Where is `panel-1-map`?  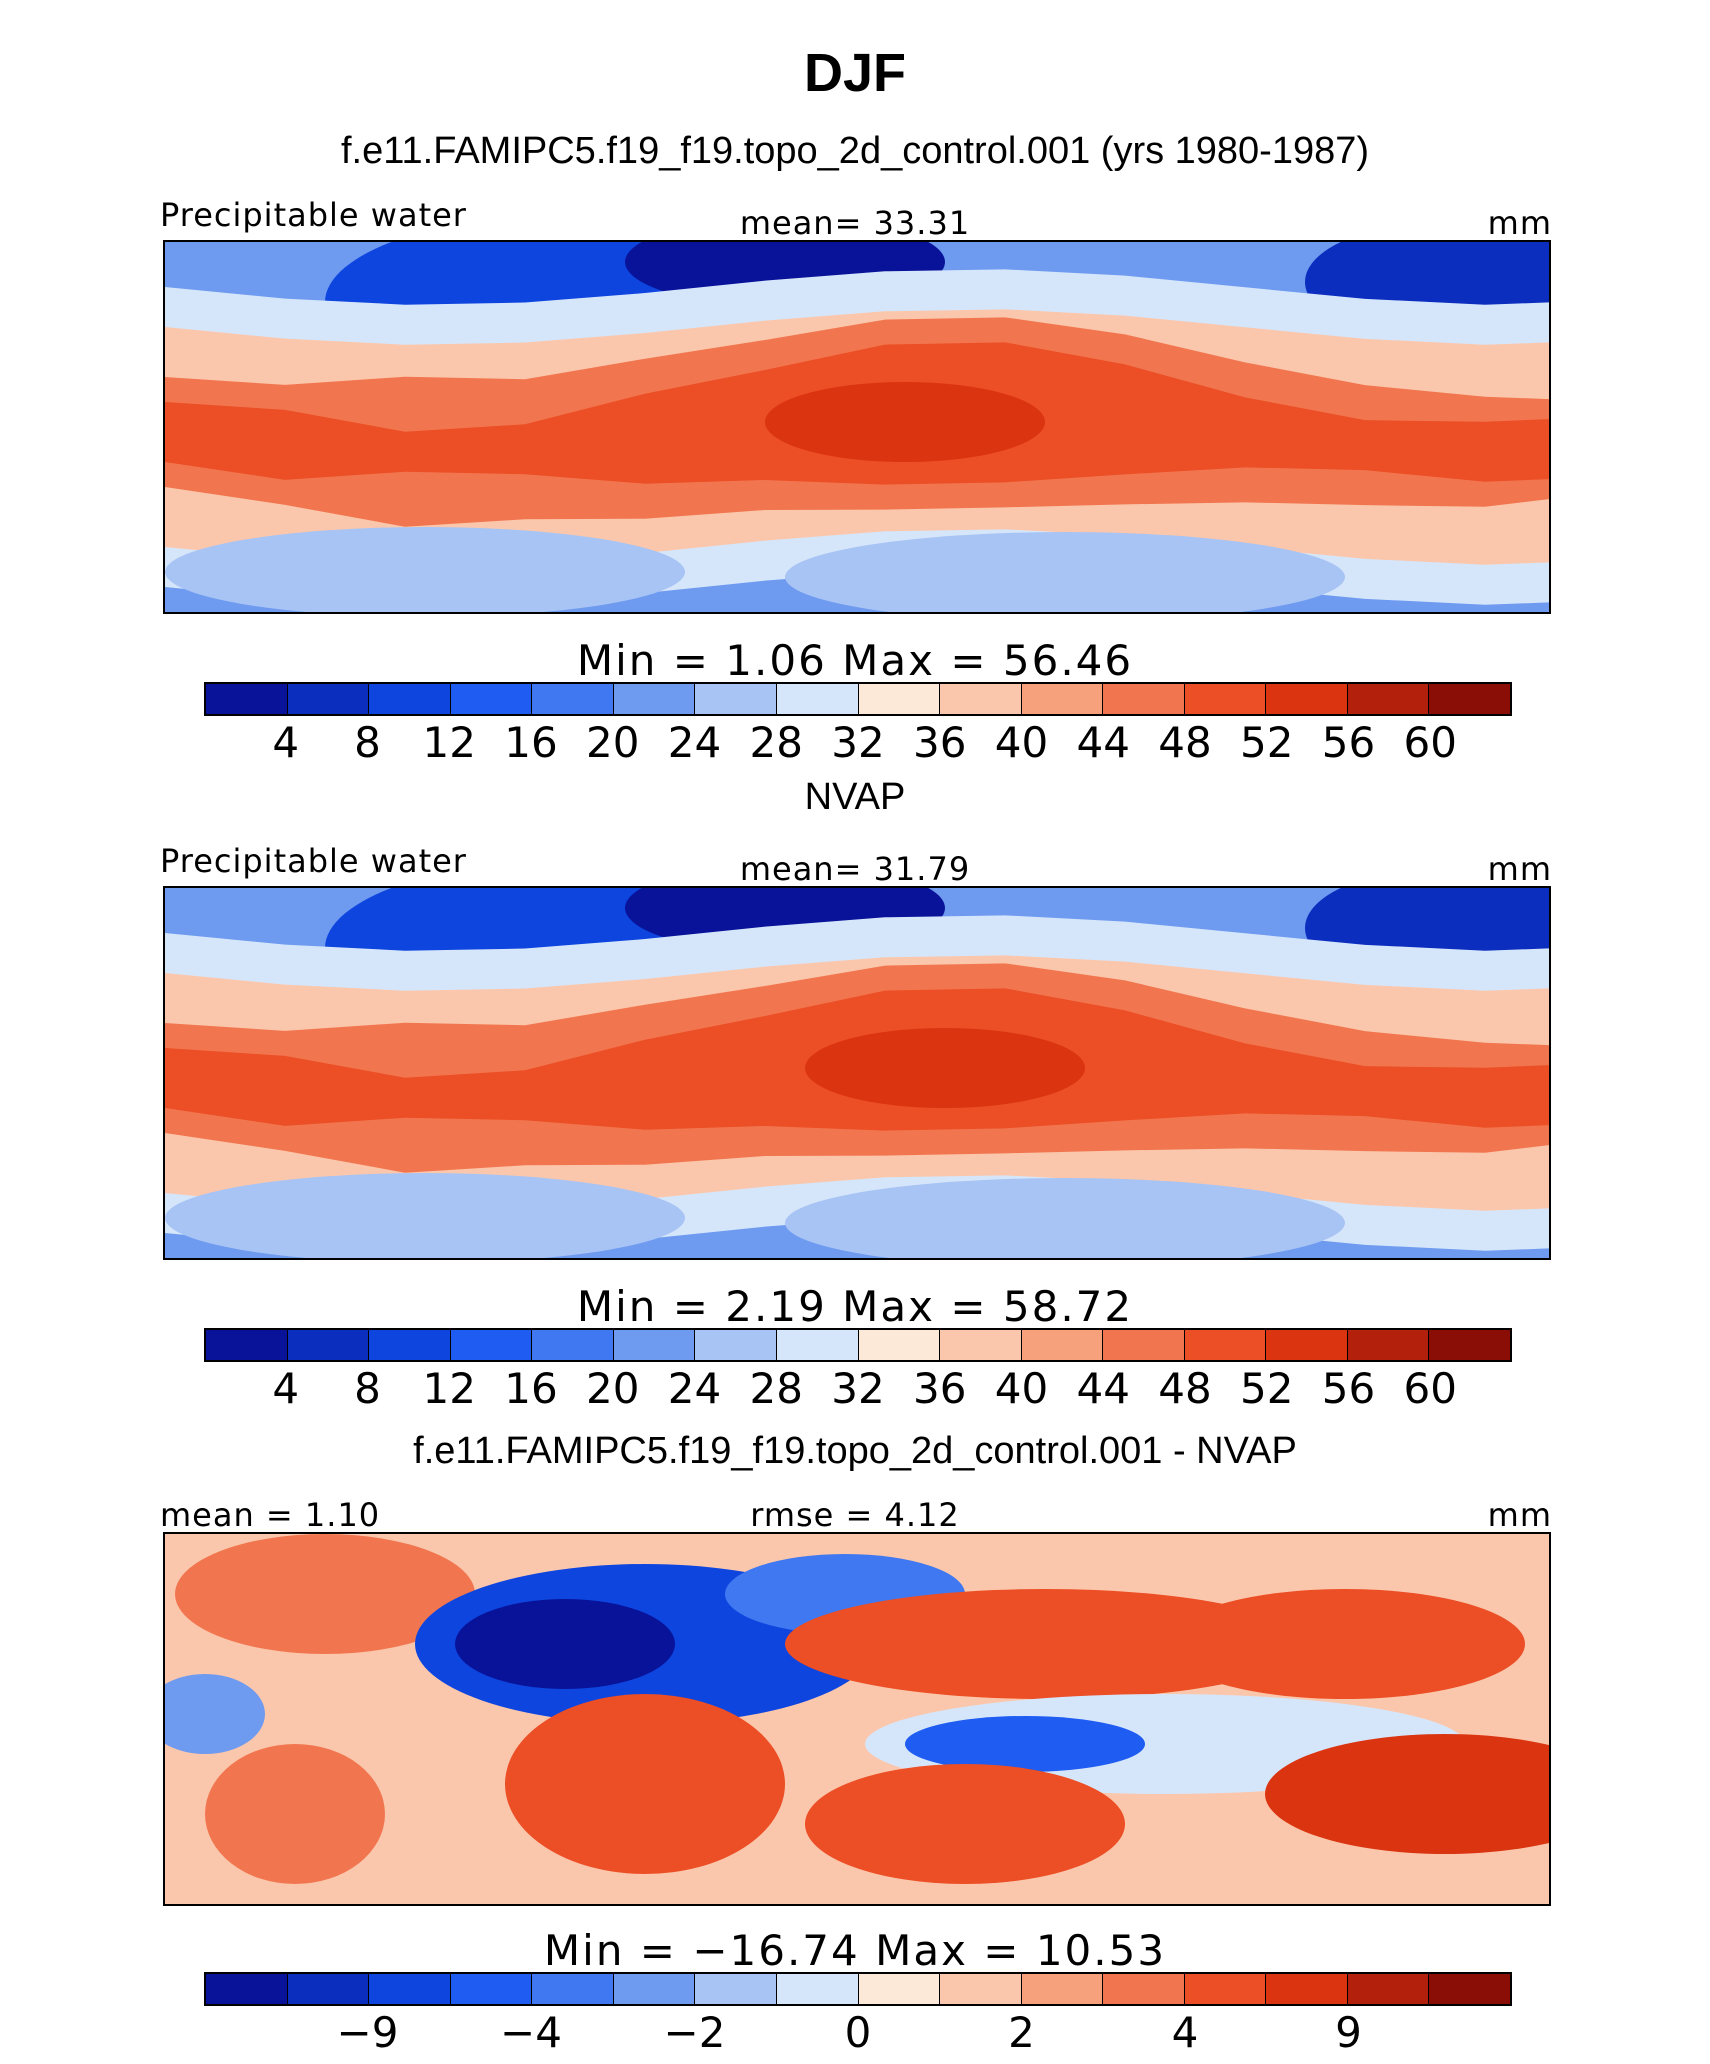
panel-1-map is located at coordinates (857, 427).